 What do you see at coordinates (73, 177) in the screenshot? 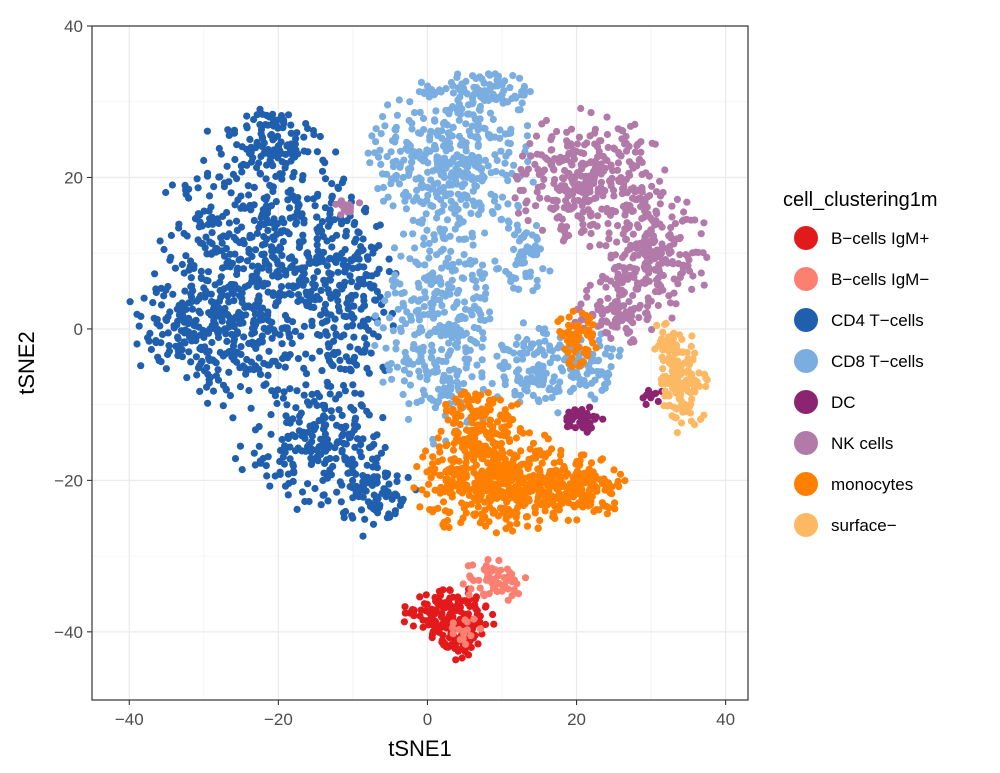
I see `y-tick-label: 20` at bounding box center [73, 177].